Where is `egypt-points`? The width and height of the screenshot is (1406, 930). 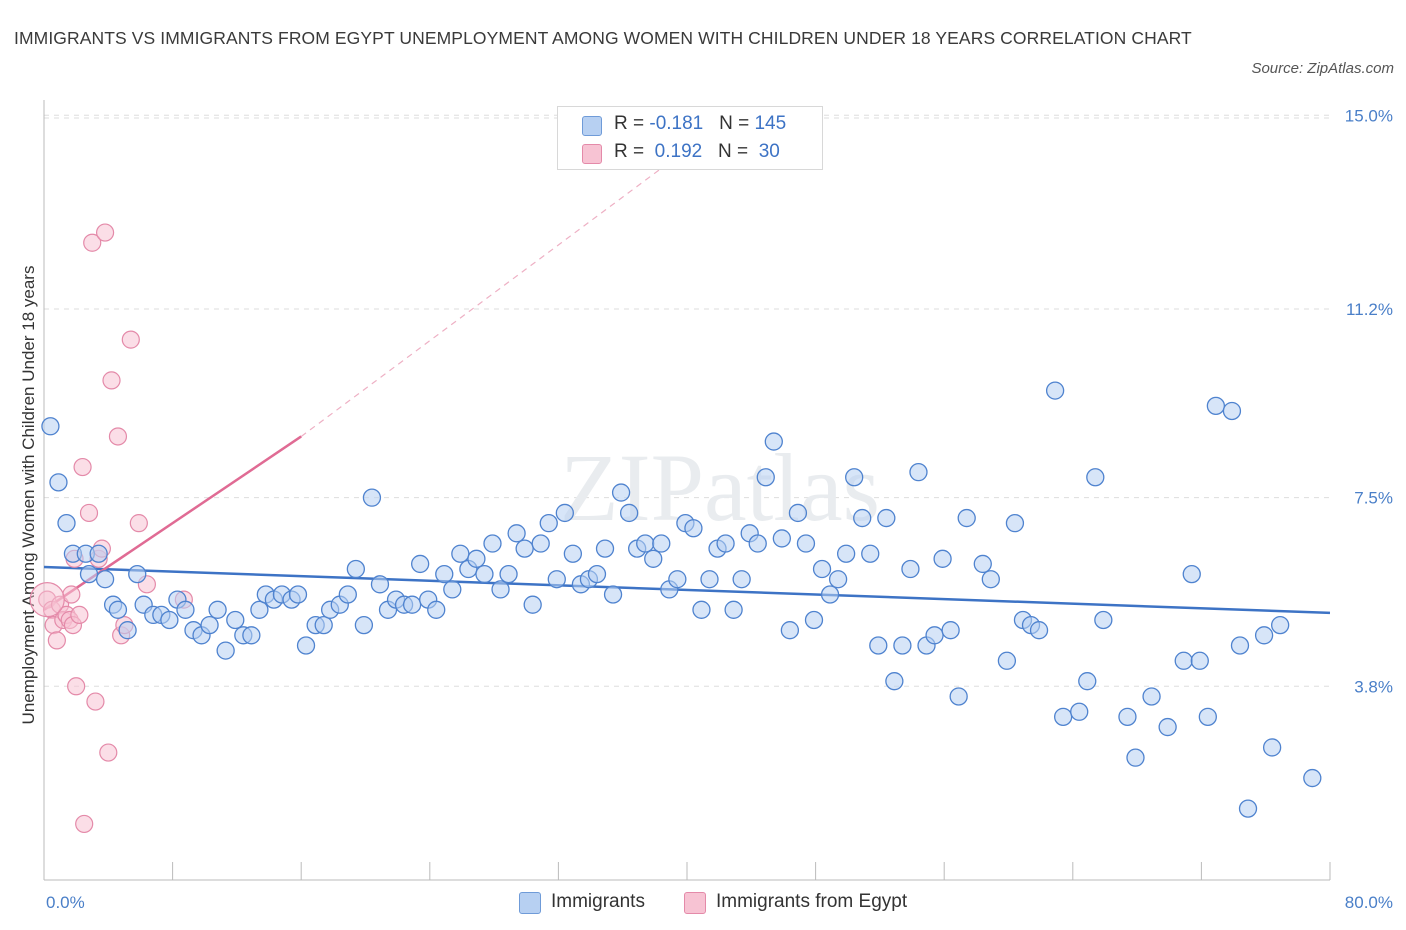
egypt-points is located at coordinates (111, 528).